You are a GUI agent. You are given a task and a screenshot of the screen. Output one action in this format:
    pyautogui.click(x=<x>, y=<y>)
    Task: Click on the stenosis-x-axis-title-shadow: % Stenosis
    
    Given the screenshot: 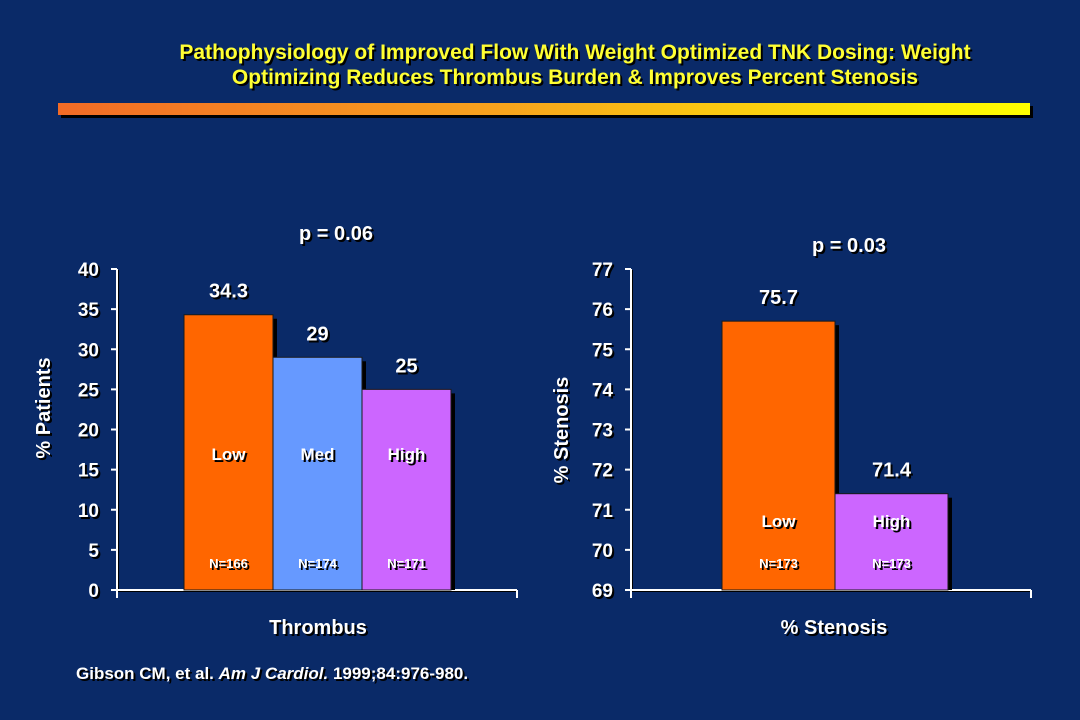 What is the action you would take?
    pyautogui.click(x=836, y=630)
    